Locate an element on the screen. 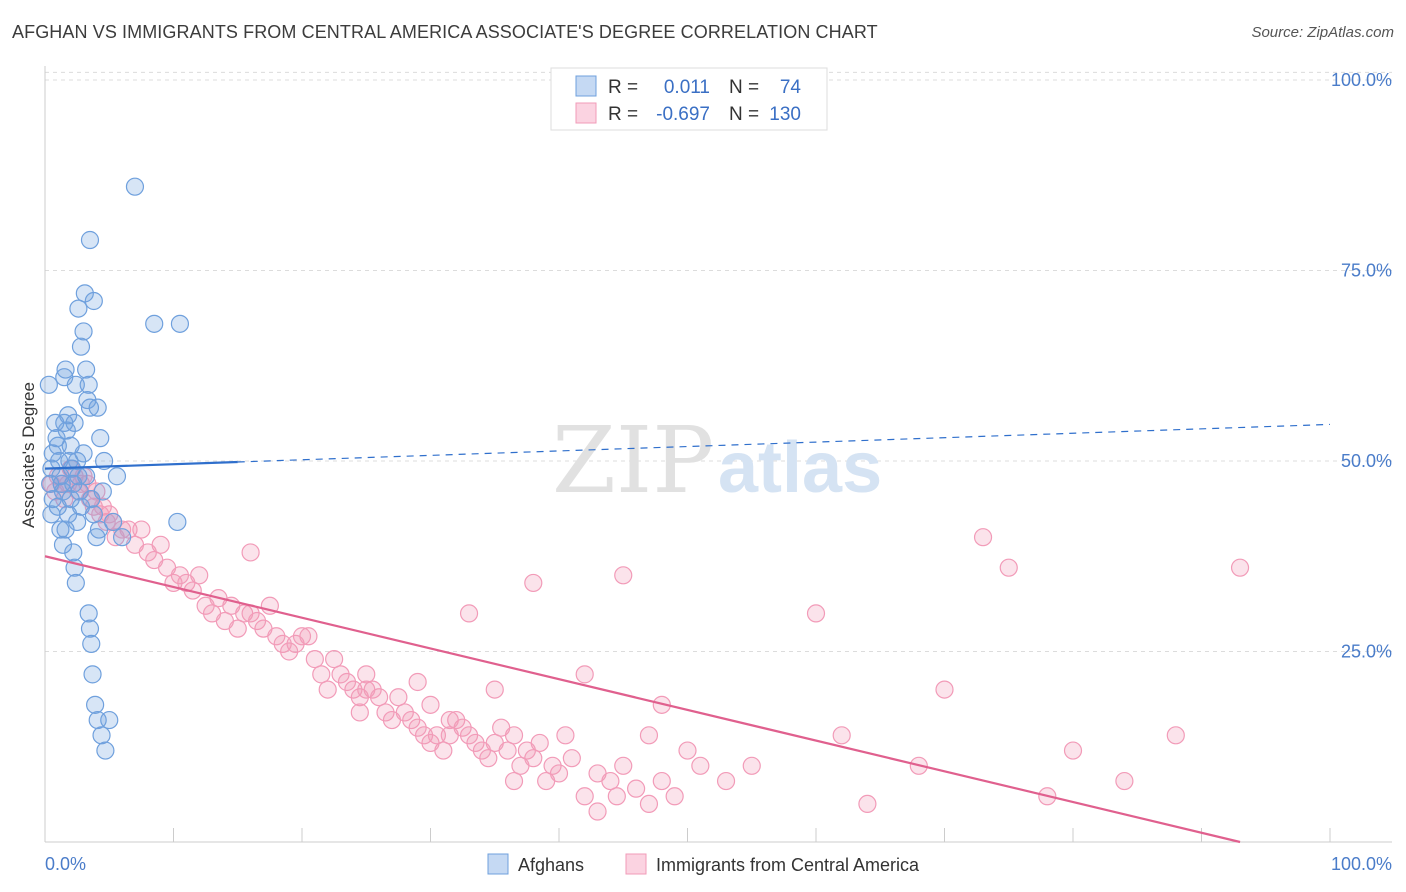 Image resolution: width=1406 pixels, height=892 pixels. afghans-trend-dashed is located at coordinates (784, 443).